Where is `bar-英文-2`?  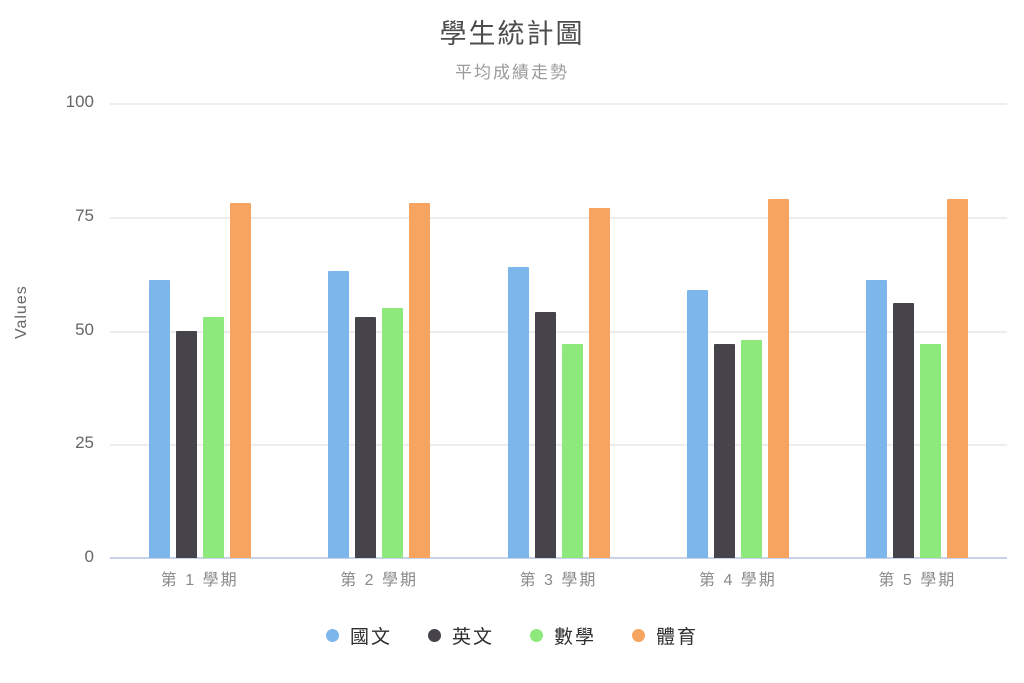 bar-英文-2 is located at coordinates (366, 437).